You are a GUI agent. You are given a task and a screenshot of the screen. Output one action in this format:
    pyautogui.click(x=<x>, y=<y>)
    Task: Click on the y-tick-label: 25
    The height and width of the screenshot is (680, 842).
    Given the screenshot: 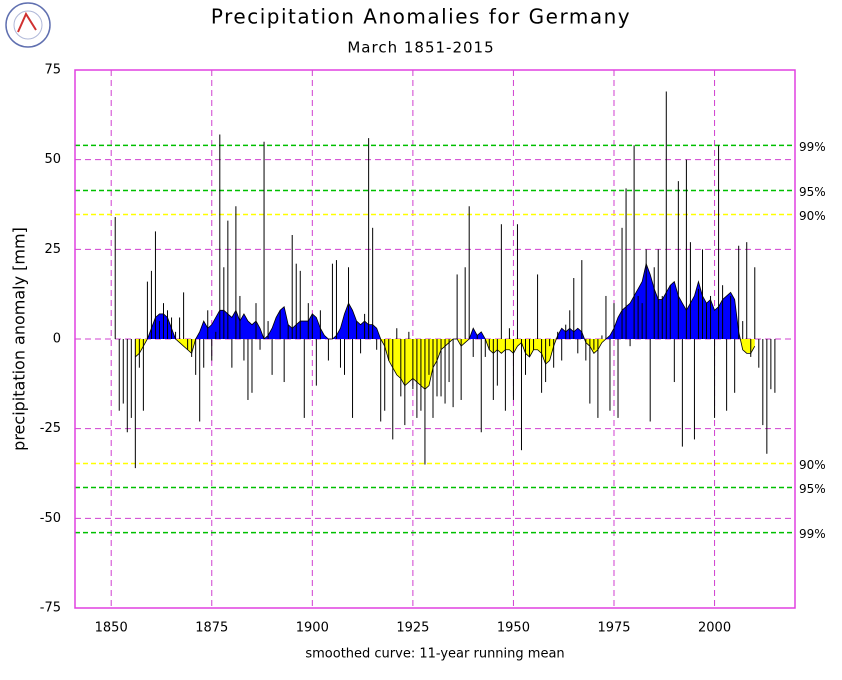 What is the action you would take?
    pyautogui.click(x=52, y=249)
    